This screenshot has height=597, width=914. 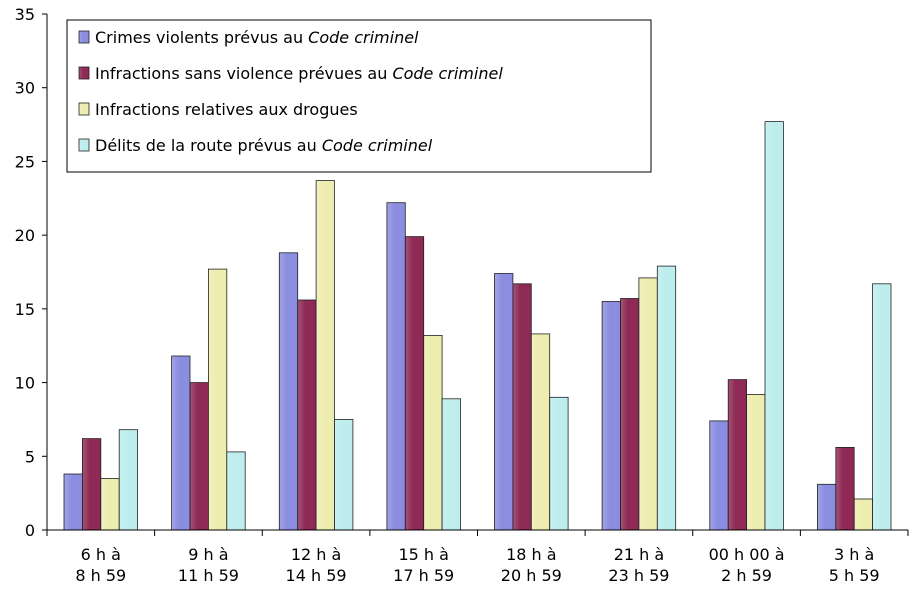 I want to click on legend-label: Infractions relatives aux drogues, so click(x=226, y=109).